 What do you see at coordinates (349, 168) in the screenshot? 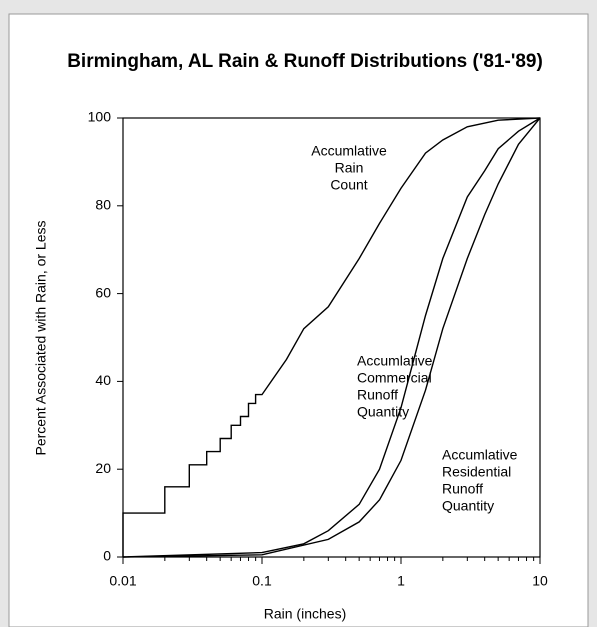
I see `annotation: Rain` at bounding box center [349, 168].